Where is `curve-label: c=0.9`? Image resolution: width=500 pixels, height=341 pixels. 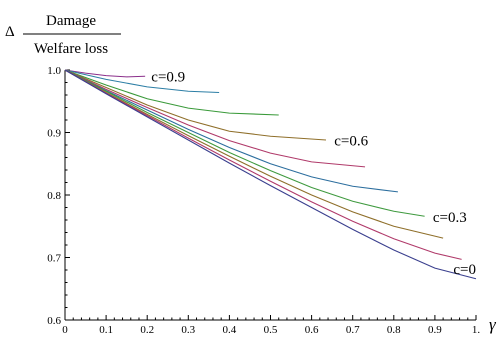
curve-label: c=0.9 is located at coordinates (168, 77).